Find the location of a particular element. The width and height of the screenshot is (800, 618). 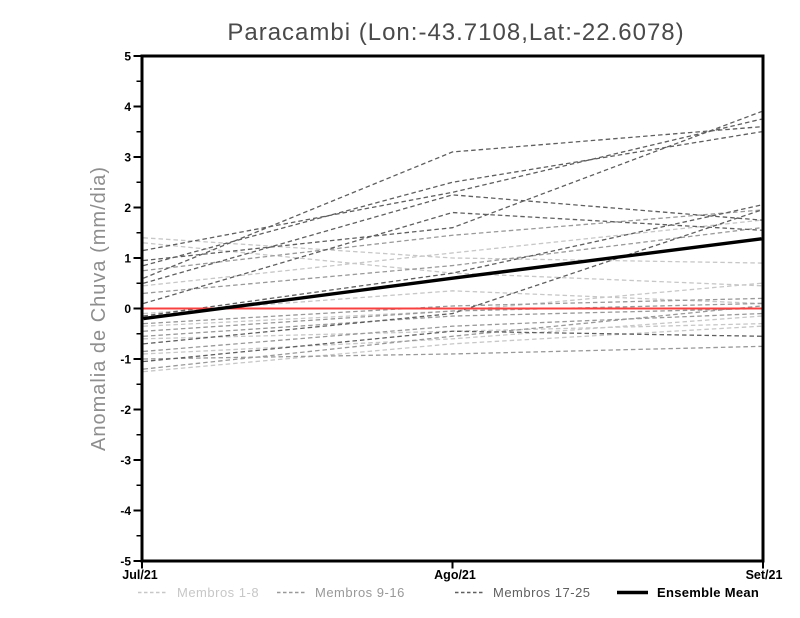

y-tick-label: -4 is located at coordinates (125, 511).